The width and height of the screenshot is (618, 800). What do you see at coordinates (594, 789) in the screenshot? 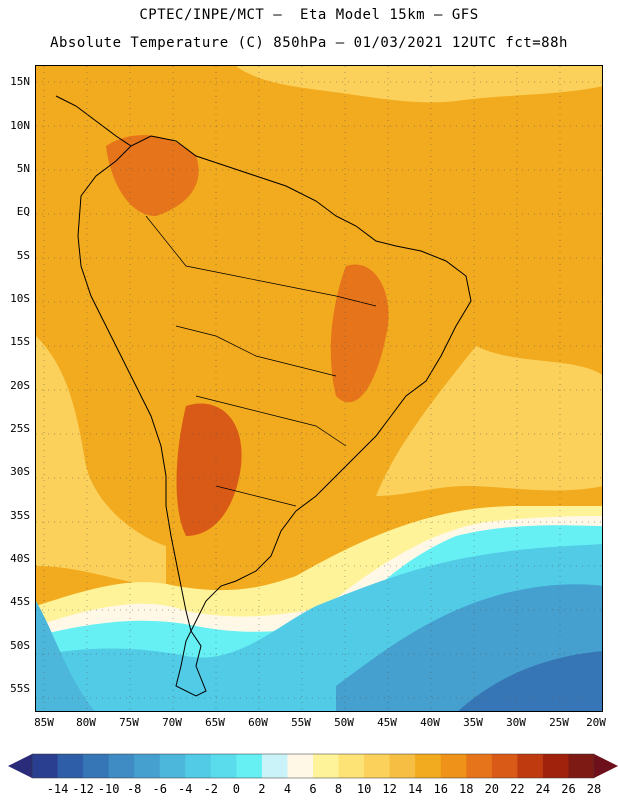
I see `colorbar-tick-label: 28` at bounding box center [594, 789].